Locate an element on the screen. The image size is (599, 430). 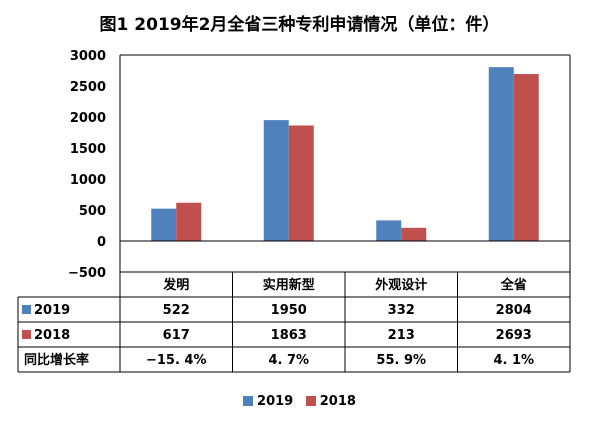
legend-item-2019: 2019 is located at coordinates (268, 401).